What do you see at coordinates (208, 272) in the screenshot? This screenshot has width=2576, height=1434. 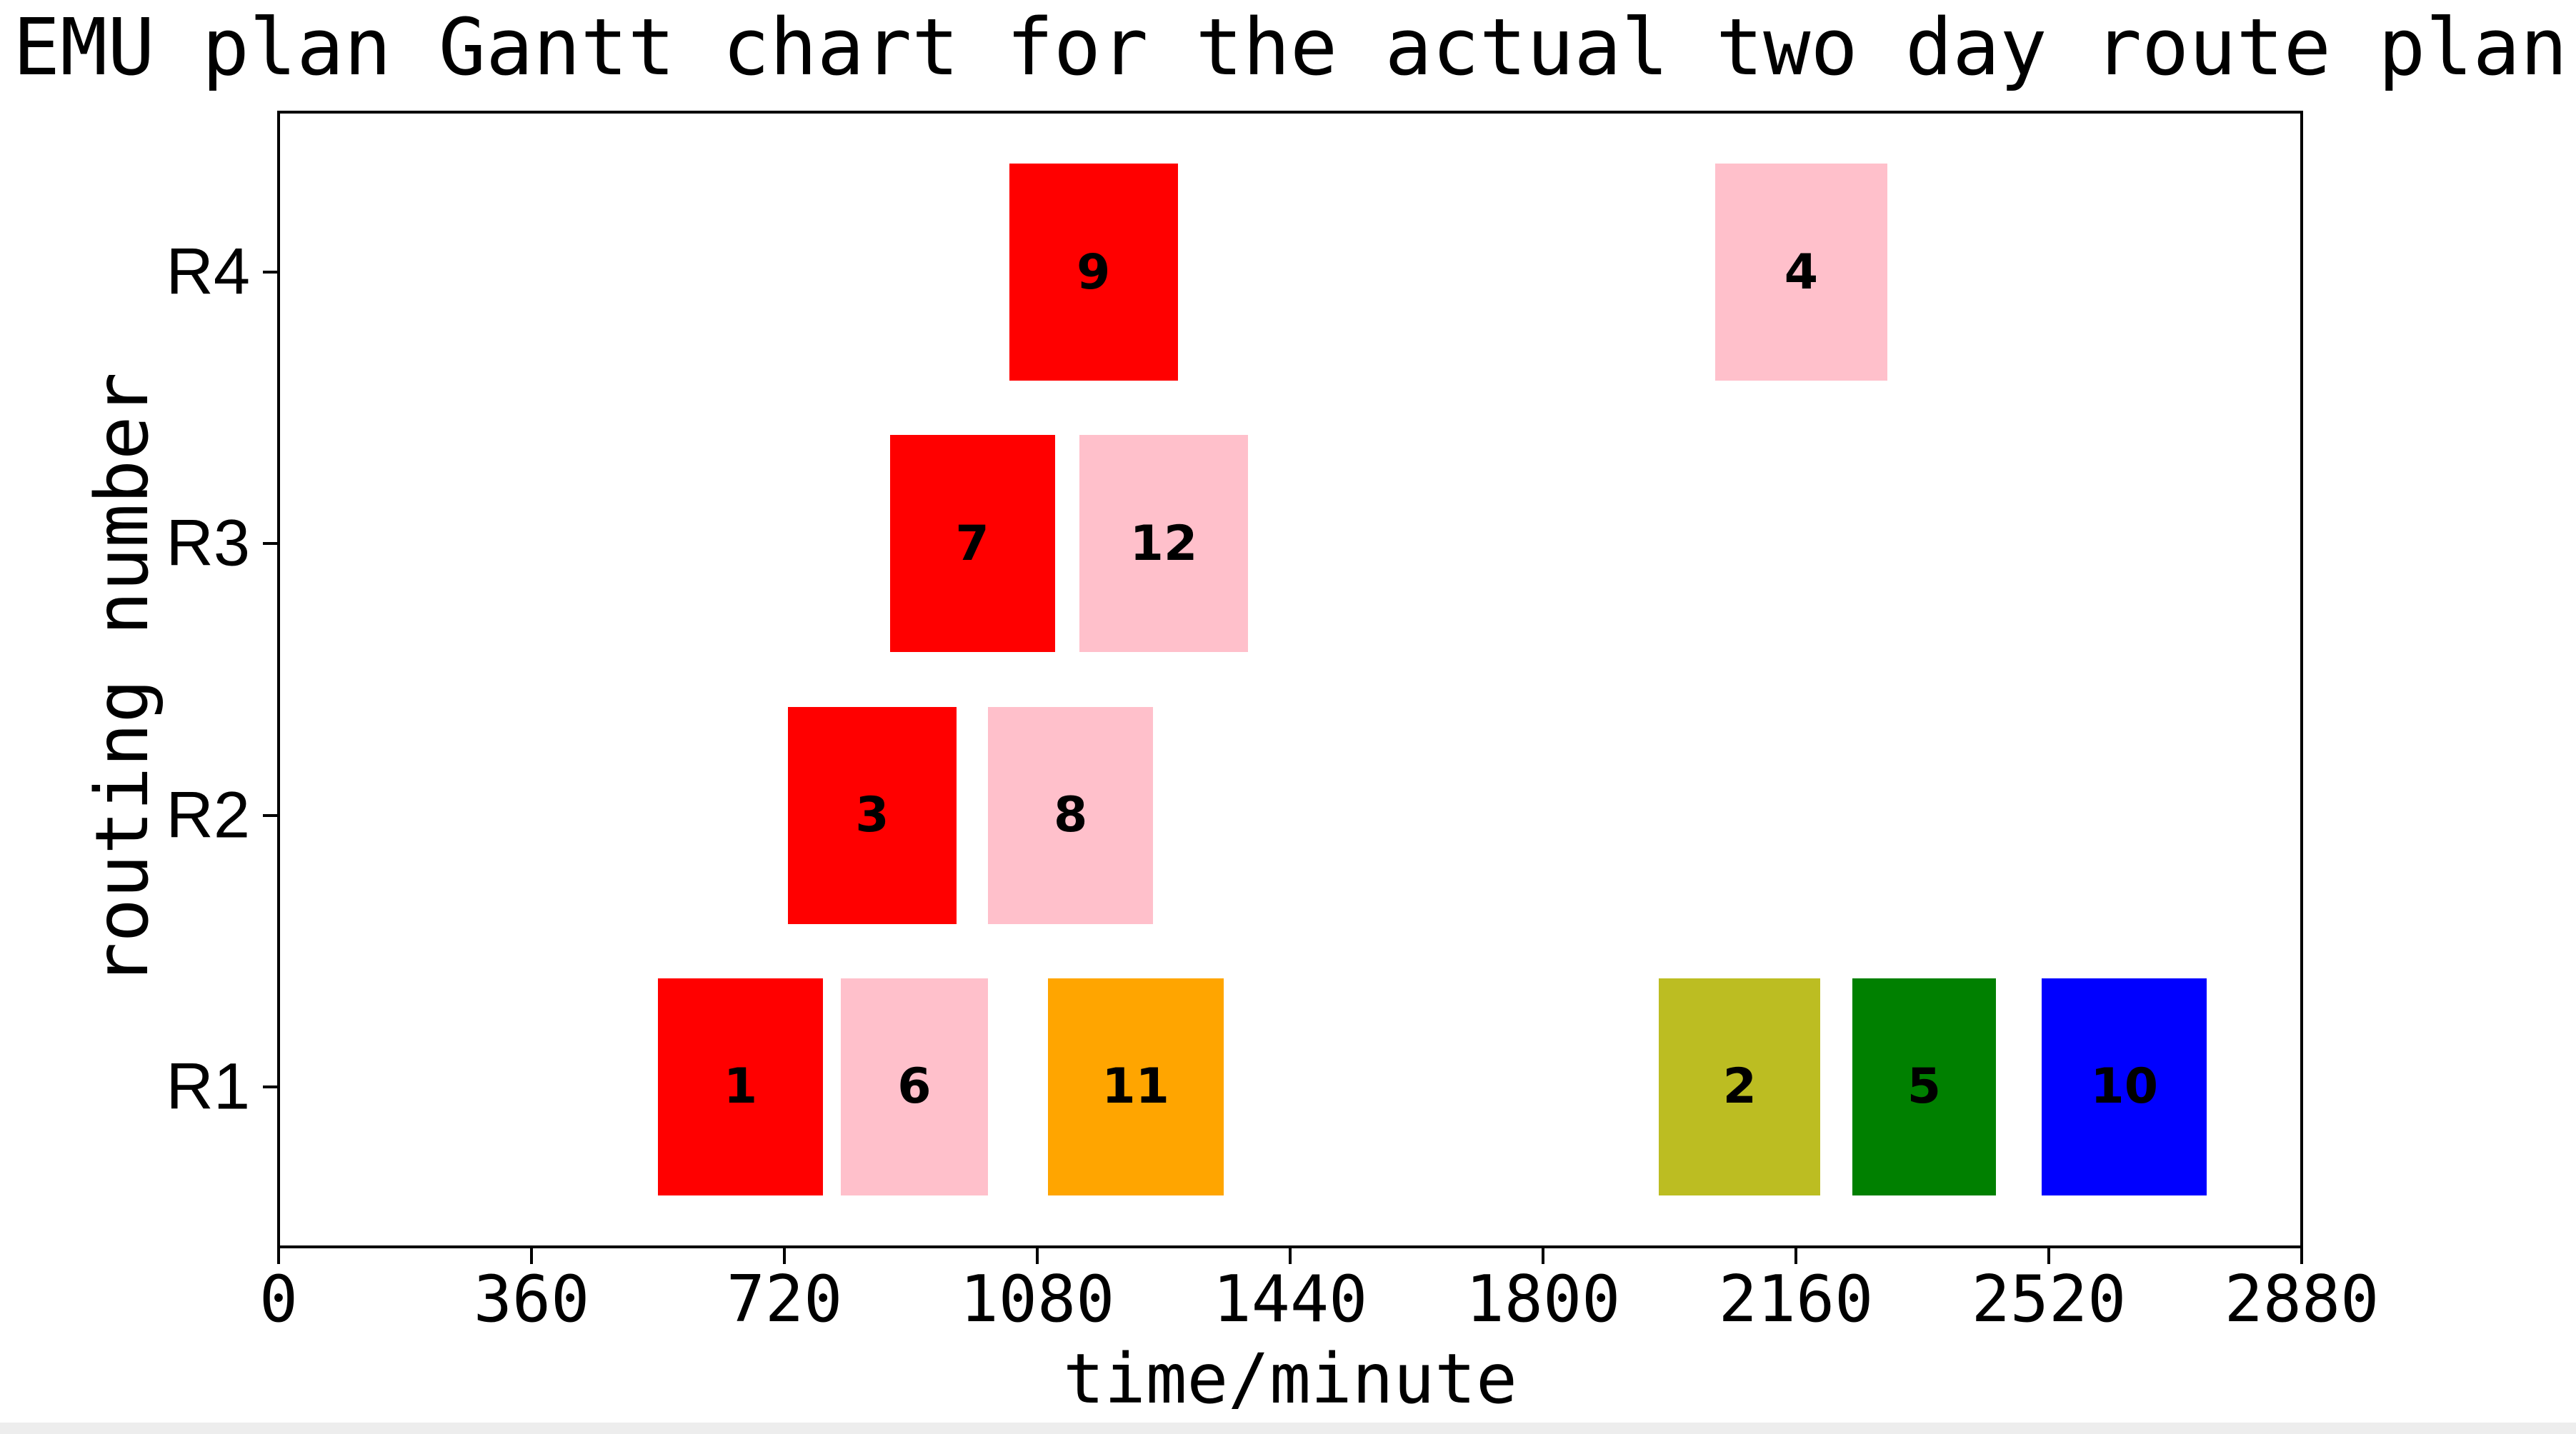 I see `y-tick-label: R4` at bounding box center [208, 272].